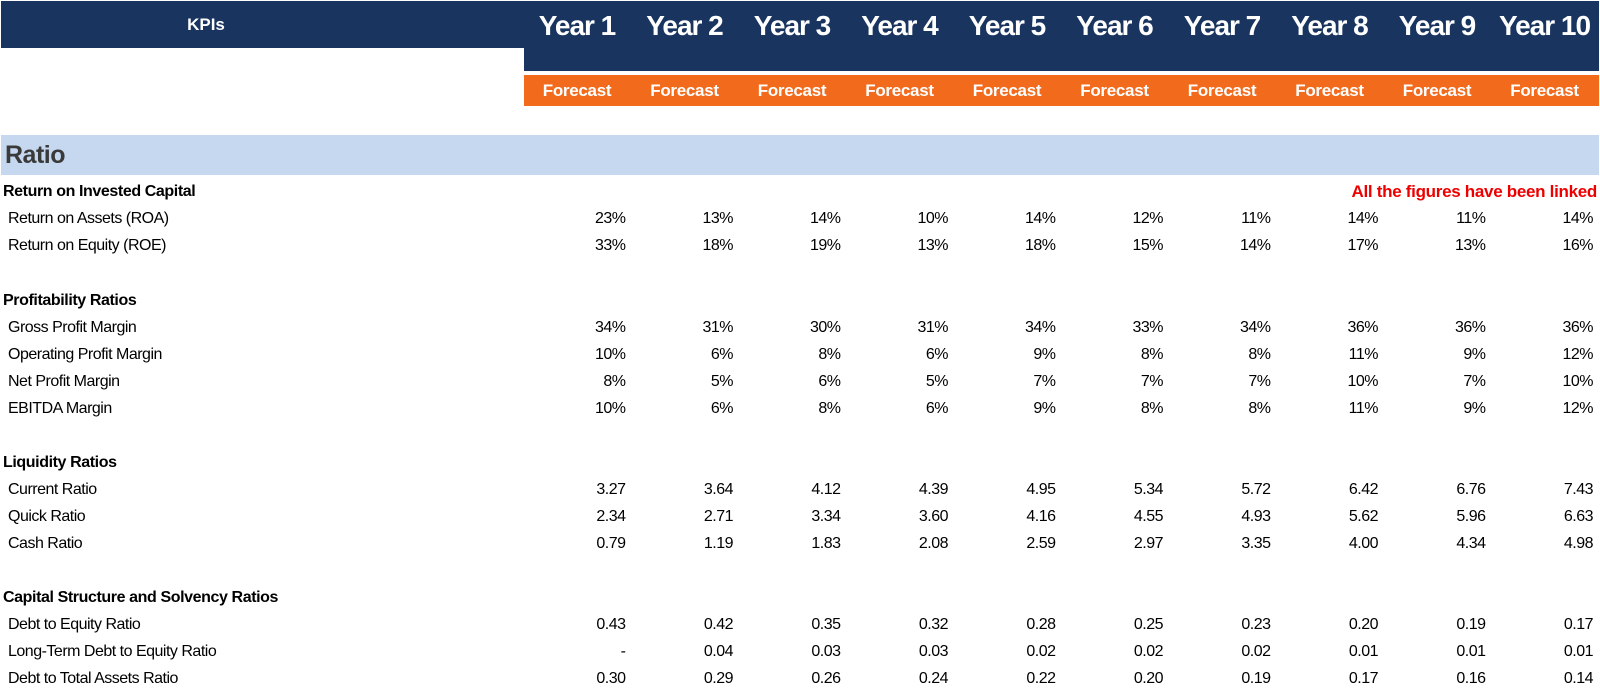 The height and width of the screenshot is (694, 1600). What do you see at coordinates (1578, 543) in the screenshot?
I see `value-cell: 4.98` at bounding box center [1578, 543].